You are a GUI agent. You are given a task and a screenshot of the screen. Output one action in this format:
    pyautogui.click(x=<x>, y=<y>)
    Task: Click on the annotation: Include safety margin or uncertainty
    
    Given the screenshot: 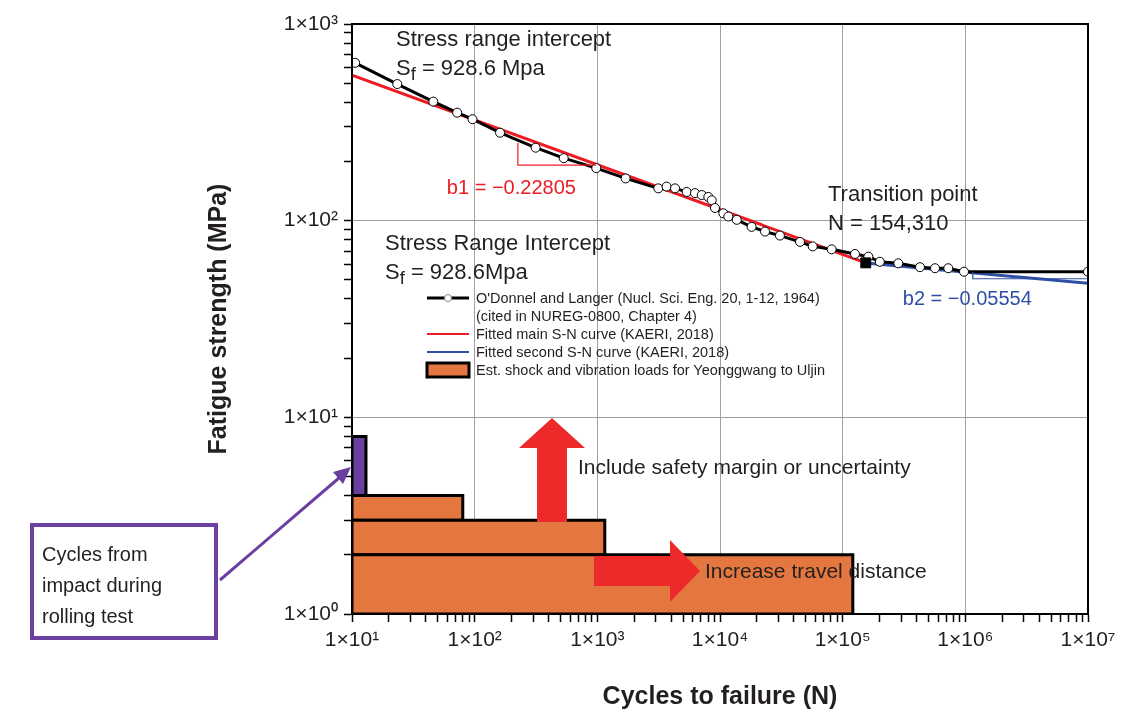 What is the action you would take?
    pyautogui.click(x=744, y=467)
    